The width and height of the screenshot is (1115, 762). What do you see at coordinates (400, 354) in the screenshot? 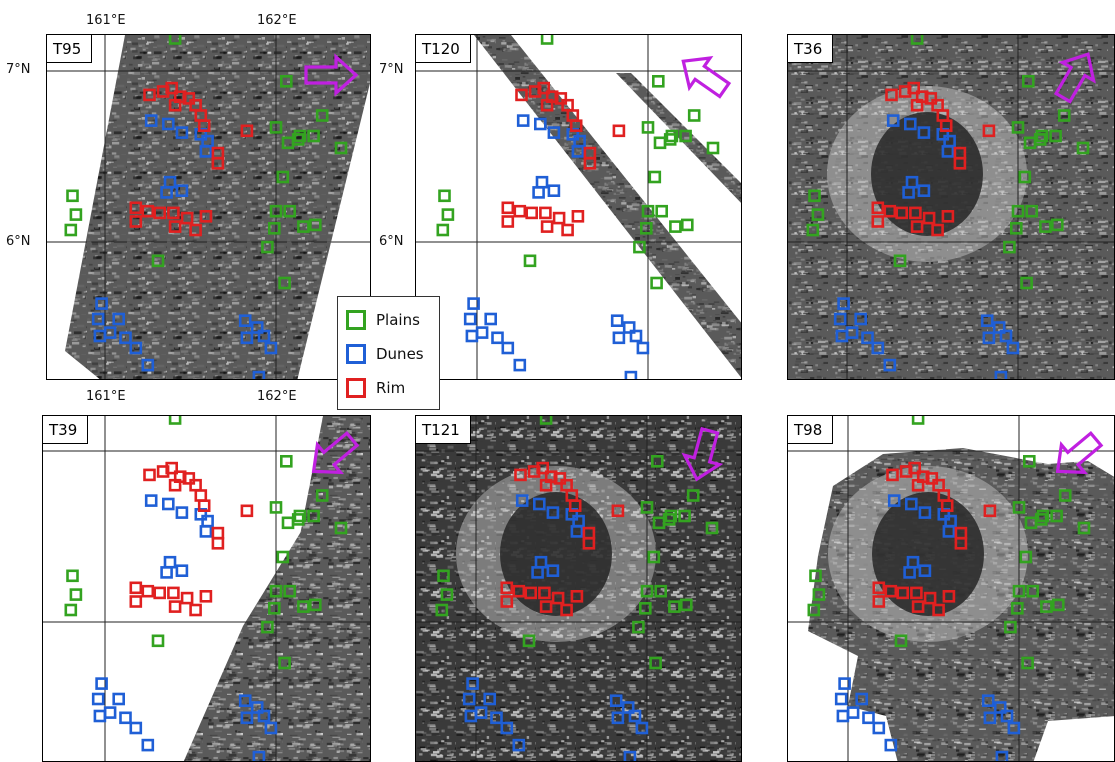
I see `legend-label: Dunes` at bounding box center [400, 354].